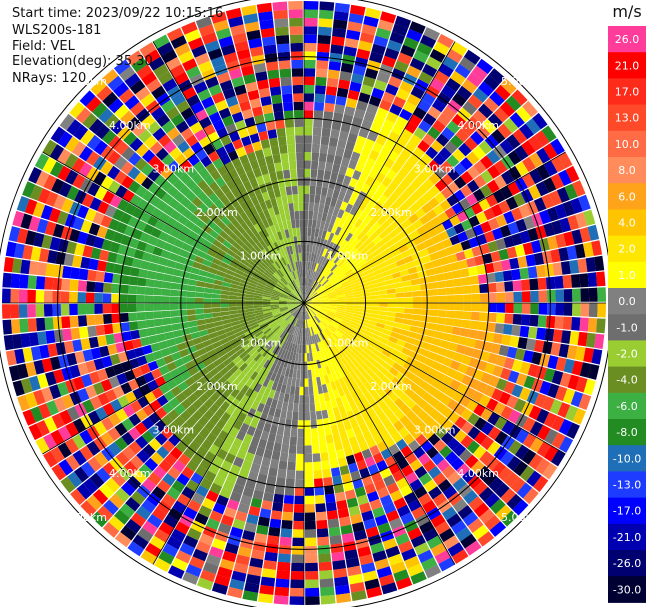  What do you see at coordinates (626, 354) in the screenshot?
I see `colorbar-tick-label: -2.0` at bounding box center [626, 354].